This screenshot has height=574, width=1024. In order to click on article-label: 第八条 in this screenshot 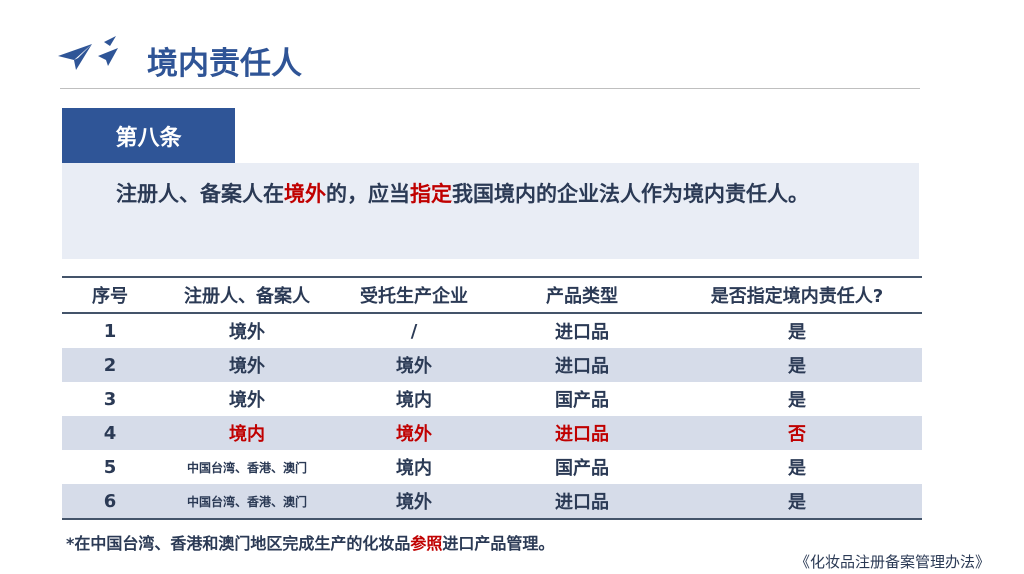, I will do `click(148, 135)`.